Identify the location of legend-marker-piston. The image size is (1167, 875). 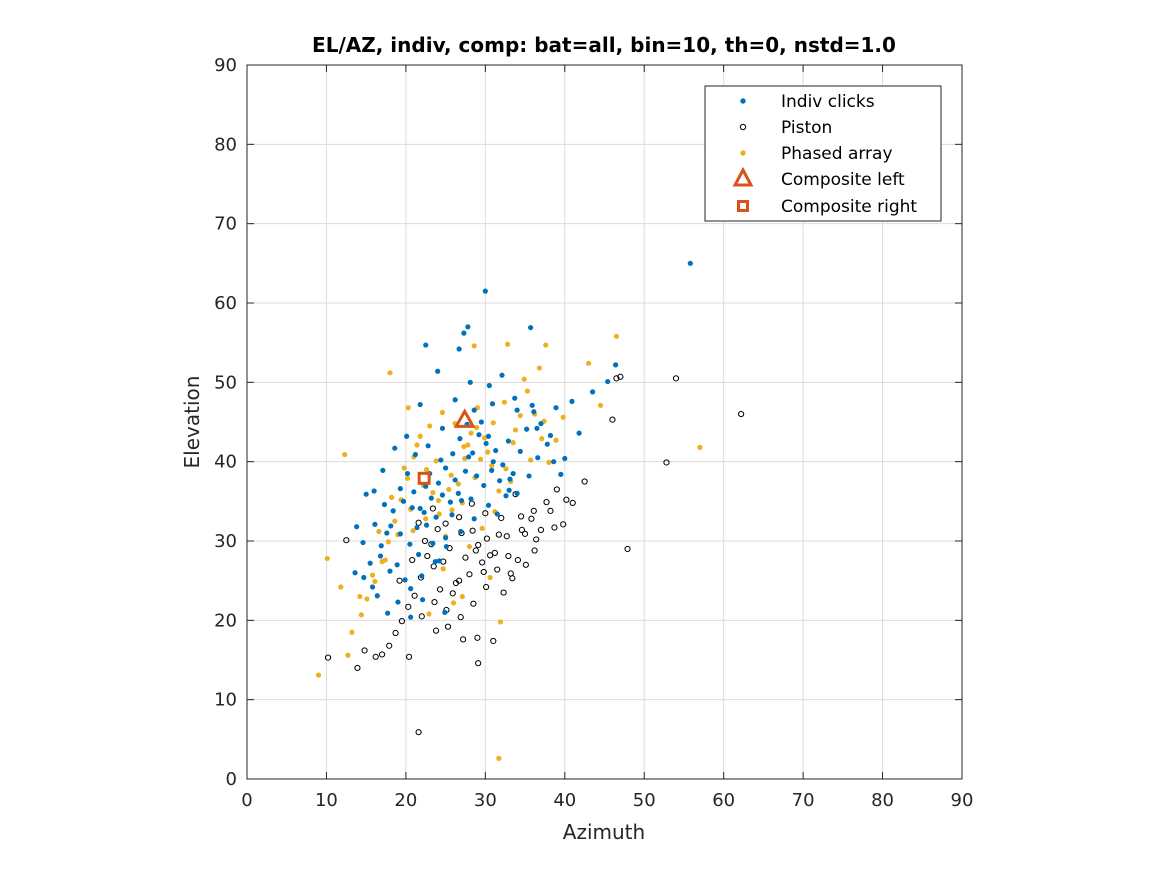
(743, 127).